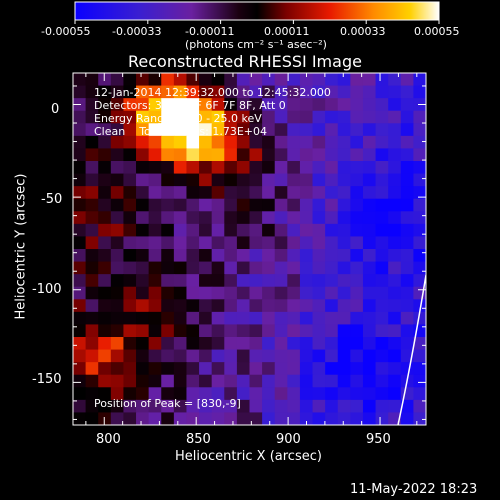 Image resolution: width=500 pixels, height=500 pixels. What do you see at coordinates (257, 11) in the screenshot?
I see `colorbar` at bounding box center [257, 11].